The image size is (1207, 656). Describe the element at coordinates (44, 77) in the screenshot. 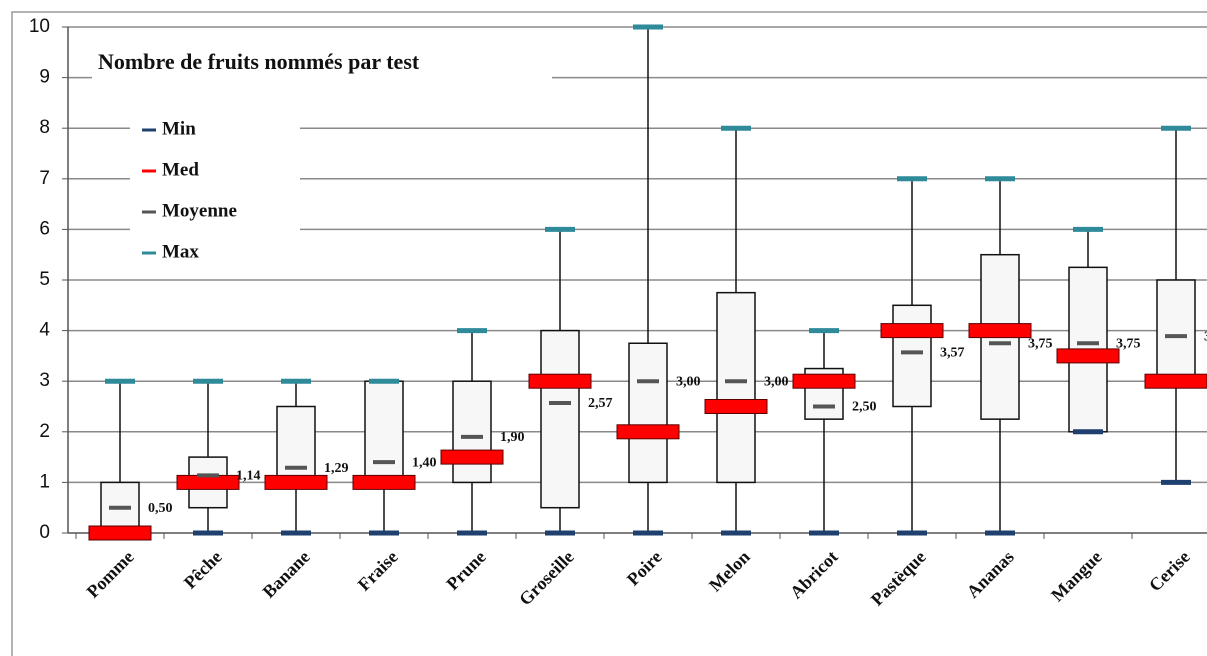

I see `y-tick-label: 9` at that location.